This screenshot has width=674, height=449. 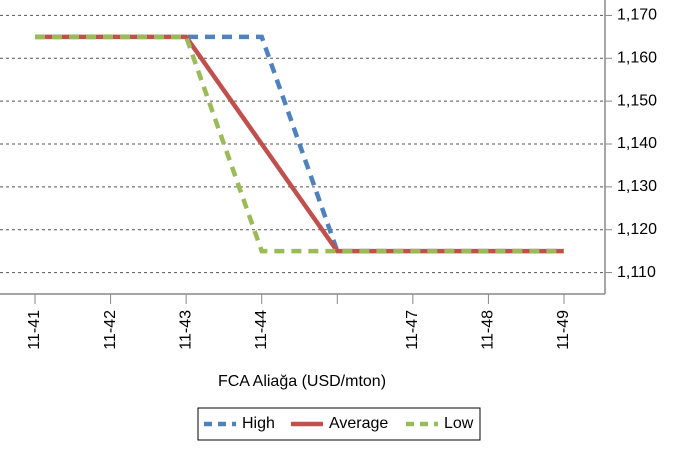 I want to click on legend-label: Low, so click(x=459, y=423).